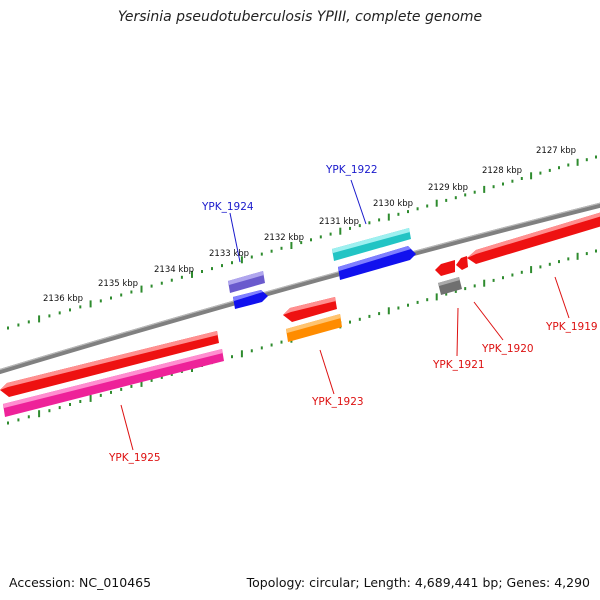 The width and height of the screenshot is (600, 600). I want to click on kbp-label-2127: 2127 kbp, so click(556, 151).